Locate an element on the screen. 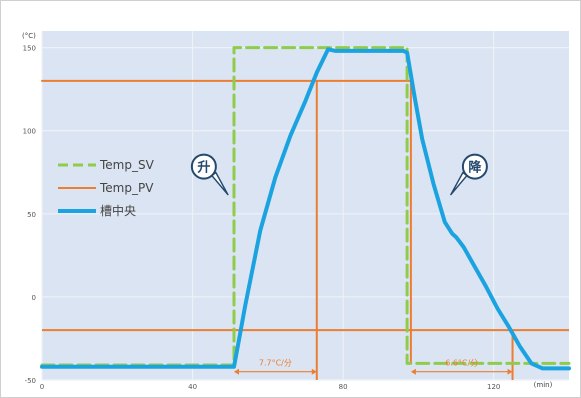 This screenshot has height=398, width=581. y-unit-label: (°C) is located at coordinates (29, 36).